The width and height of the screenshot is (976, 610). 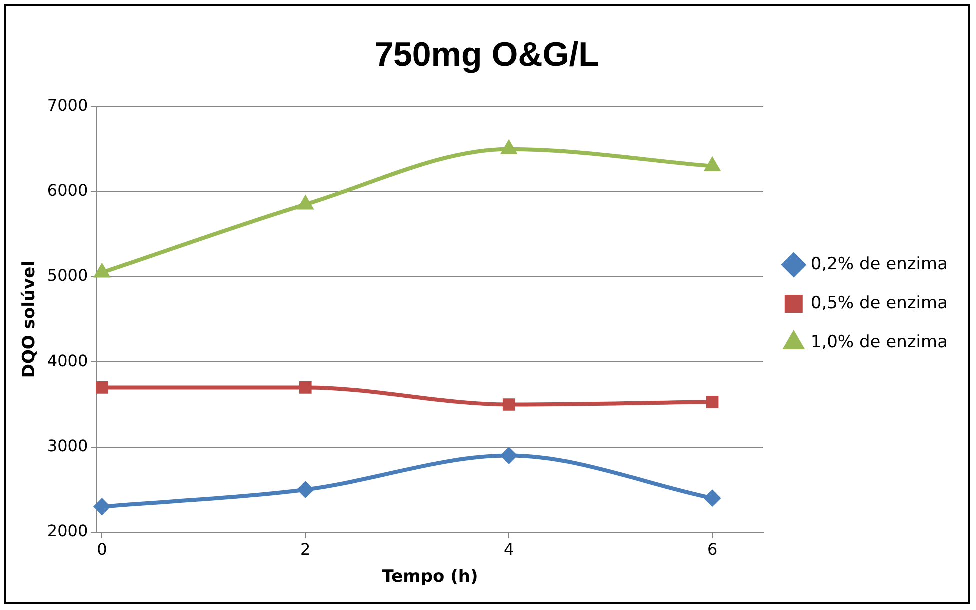 What do you see at coordinates (879, 264) in the screenshot?
I see `legend-label: 0,2% de enzima` at bounding box center [879, 264].